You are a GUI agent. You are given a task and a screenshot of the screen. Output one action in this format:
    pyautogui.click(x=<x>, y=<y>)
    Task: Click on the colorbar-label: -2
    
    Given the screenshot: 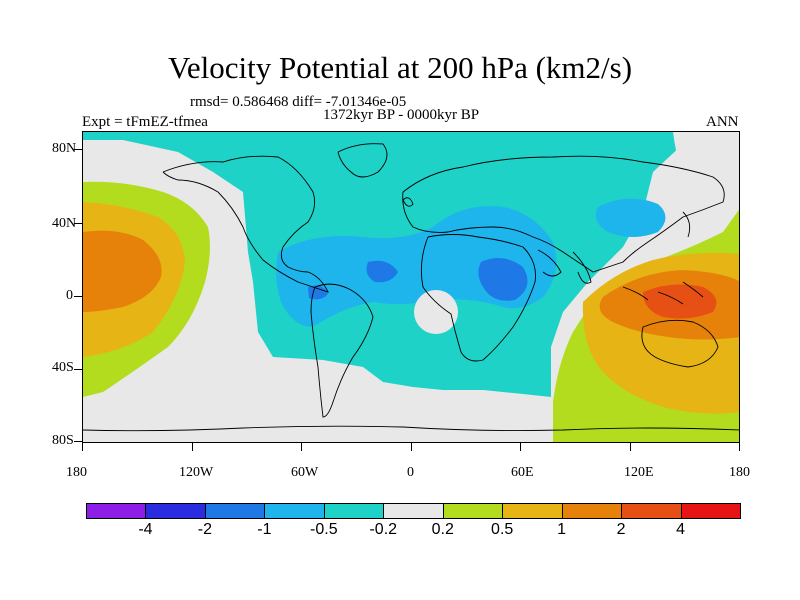 What is the action you would take?
    pyautogui.click(x=205, y=529)
    